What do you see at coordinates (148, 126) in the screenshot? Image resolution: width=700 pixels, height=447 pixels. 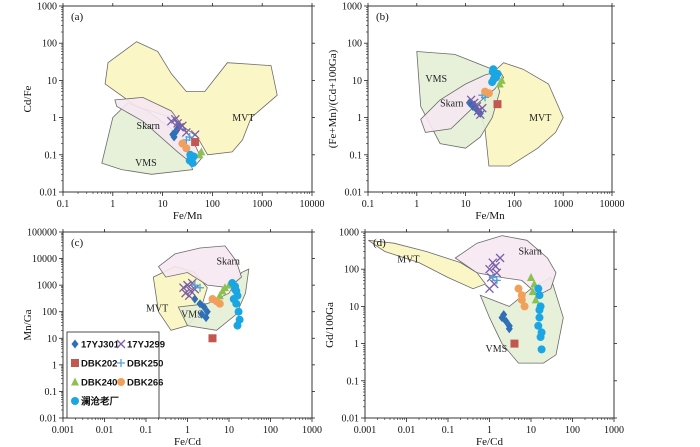 I see `field-label-skarn: Skarn` at bounding box center [148, 126].